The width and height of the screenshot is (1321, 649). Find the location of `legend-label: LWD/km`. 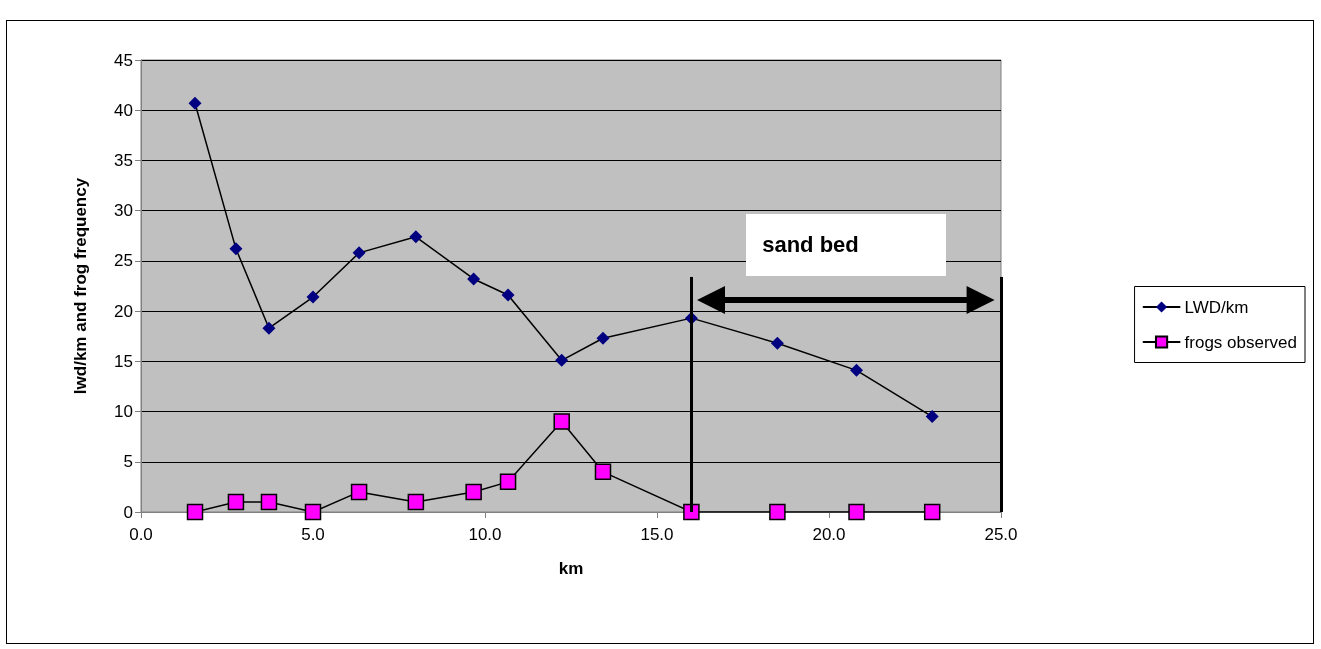

legend-label: LWD/km is located at coordinates (1216, 307).